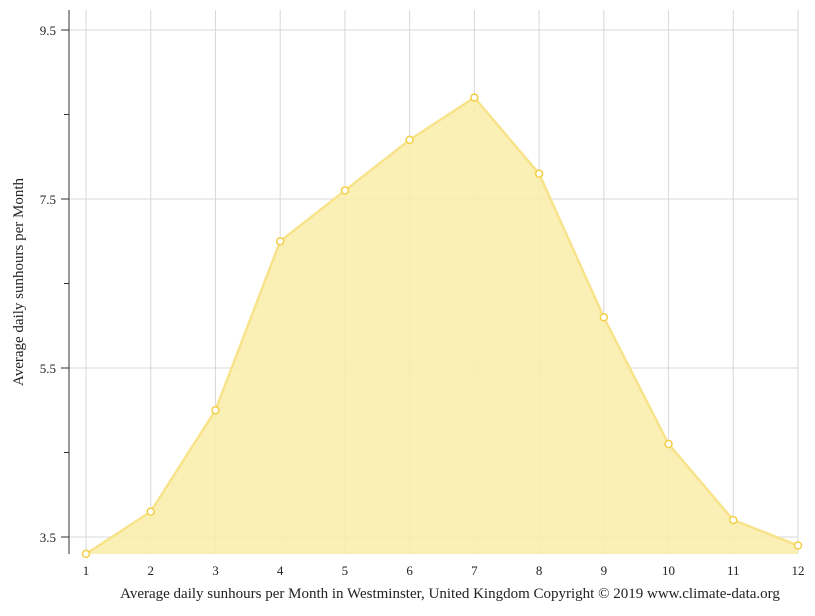 The image size is (815, 616). I want to click on y-tick-label: 5.5, so click(48, 368).